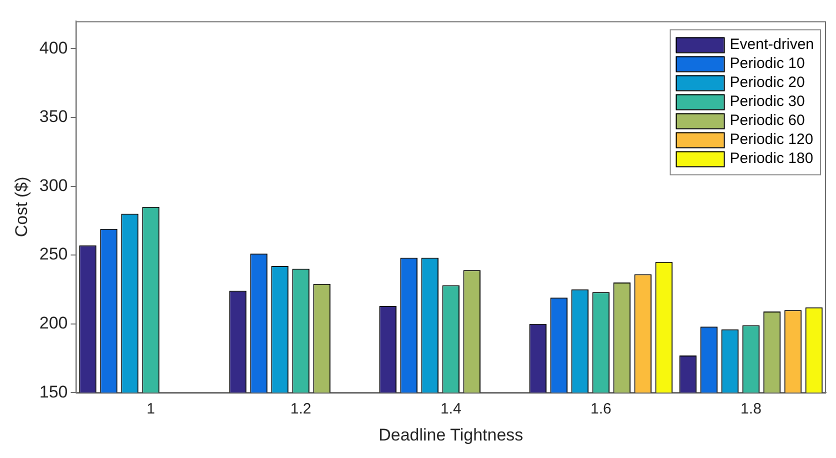  What do you see at coordinates (150, 409) in the screenshot?
I see `x-tick-label: 1` at bounding box center [150, 409].